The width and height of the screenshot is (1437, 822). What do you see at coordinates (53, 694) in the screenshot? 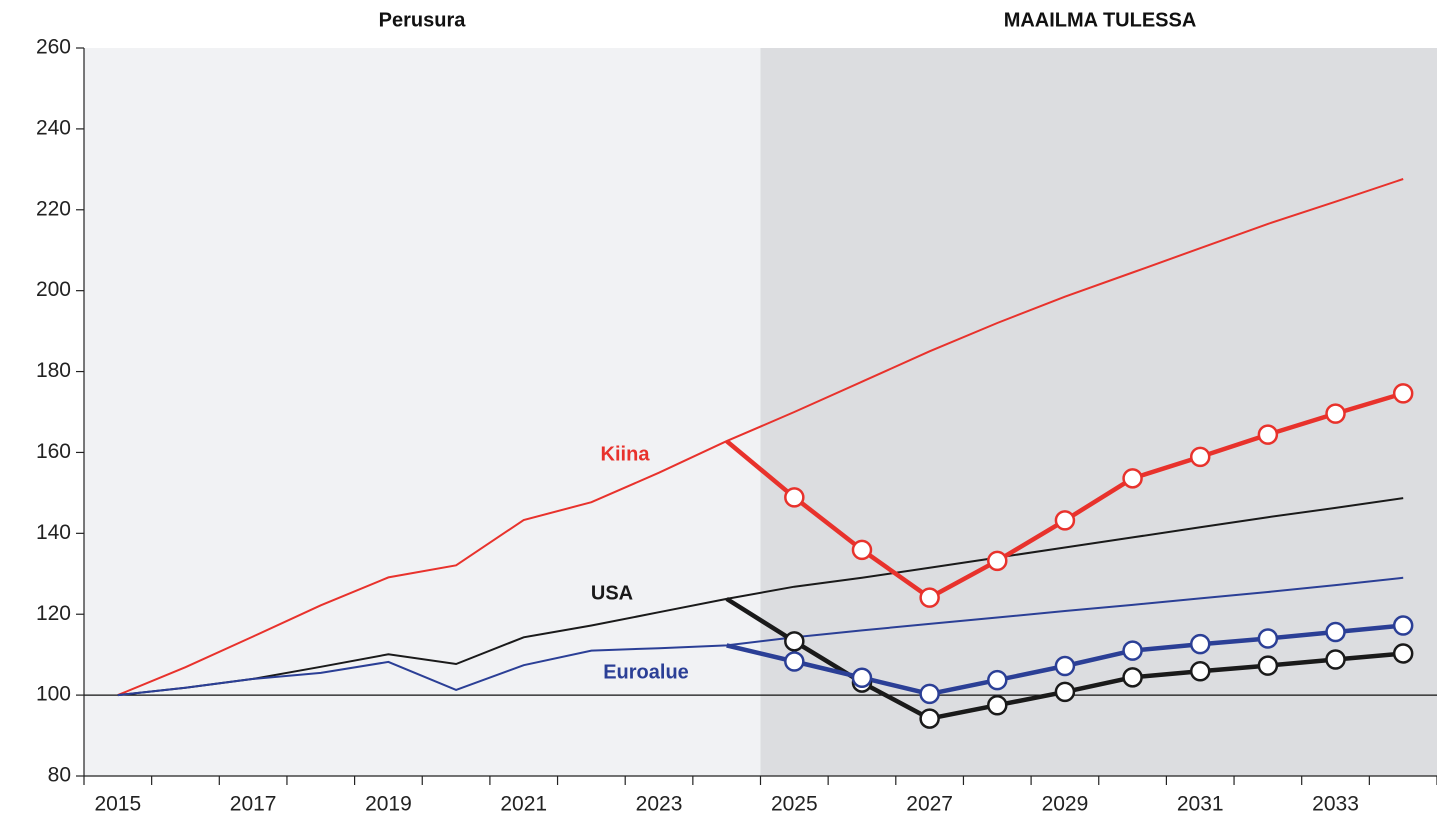
I see `y-tick-label: 100` at bounding box center [53, 694].